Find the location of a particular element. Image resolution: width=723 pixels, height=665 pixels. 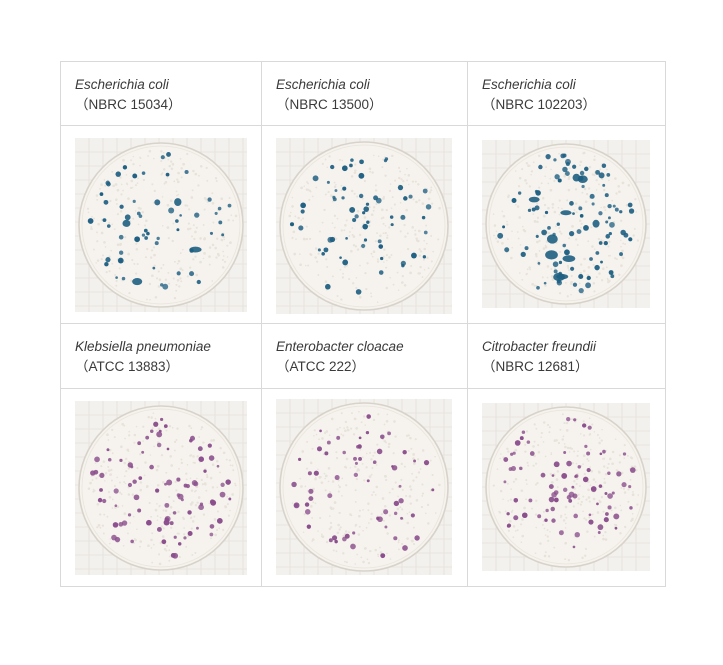

strain-id: （NBRC 15034） is located at coordinates (128, 104).